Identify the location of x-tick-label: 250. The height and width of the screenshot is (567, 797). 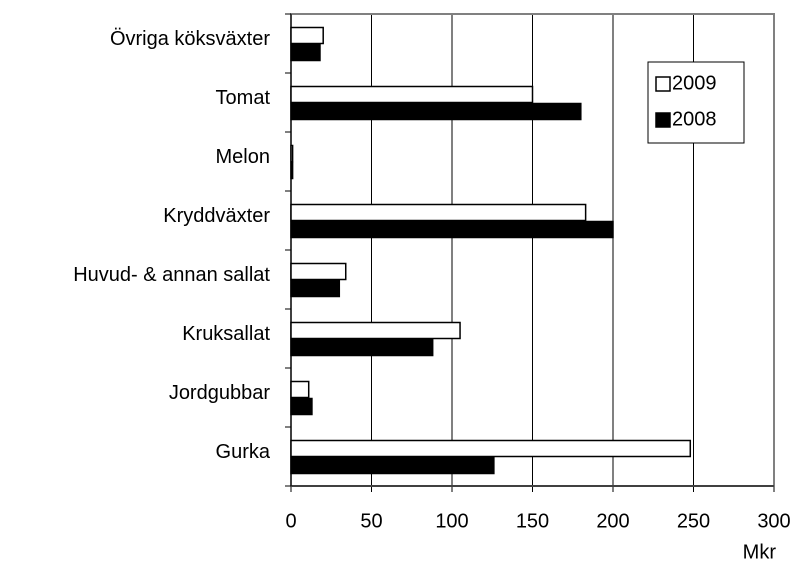
(693, 521).